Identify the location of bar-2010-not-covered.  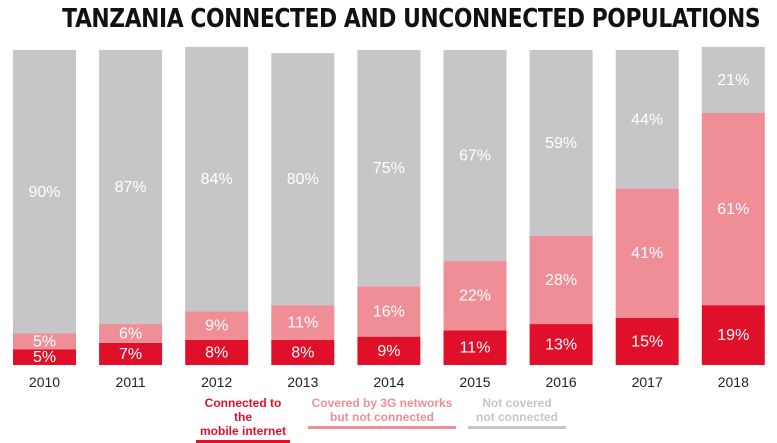
(44, 192).